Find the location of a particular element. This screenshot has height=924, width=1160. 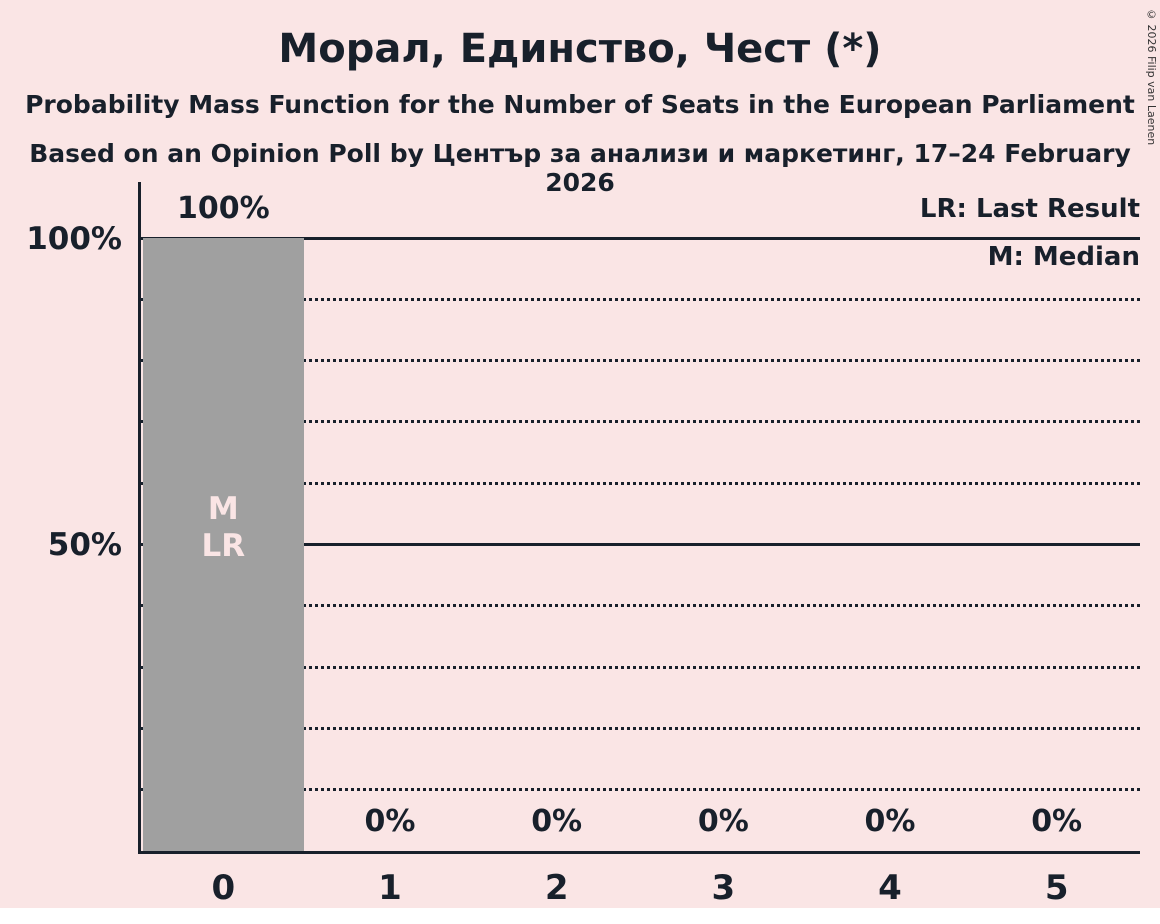

x-axis-label-5: 5 is located at coordinates (1056, 888).